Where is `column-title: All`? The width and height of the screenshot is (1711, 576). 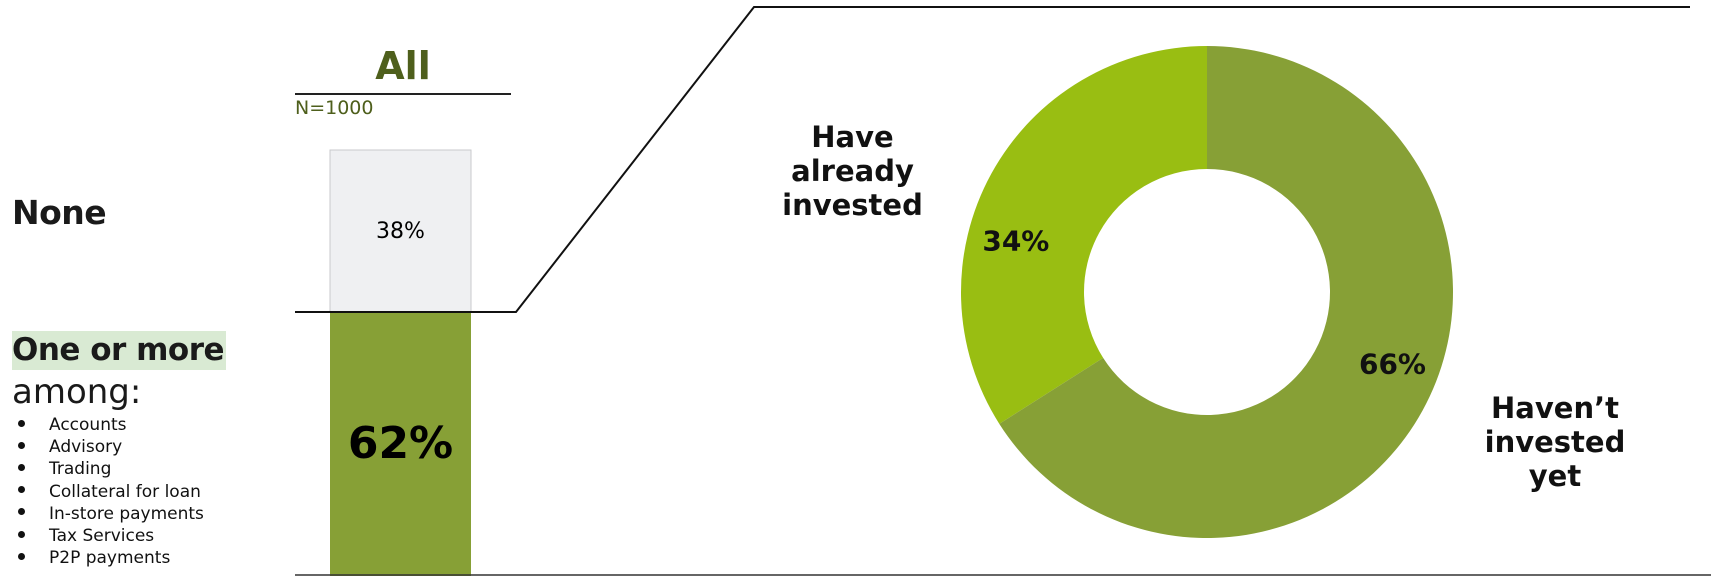 column-title: All is located at coordinates (403, 66).